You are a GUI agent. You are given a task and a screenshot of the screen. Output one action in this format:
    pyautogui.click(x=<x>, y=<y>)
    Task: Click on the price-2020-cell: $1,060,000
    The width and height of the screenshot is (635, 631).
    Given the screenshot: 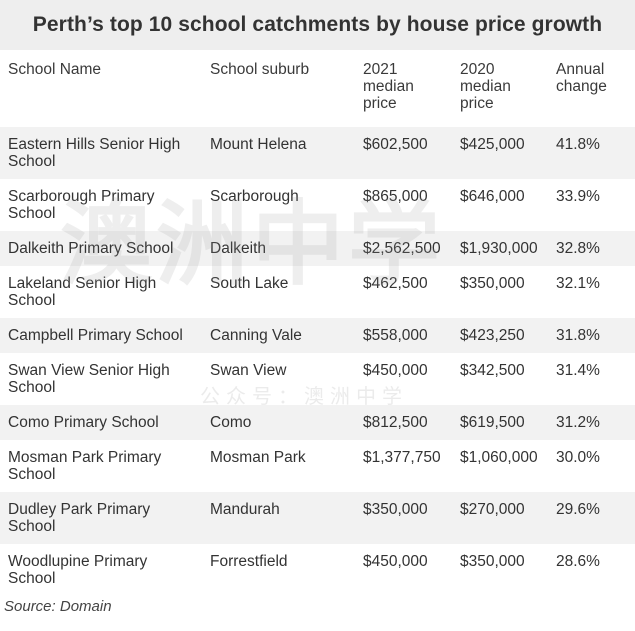 What is the action you would take?
    pyautogui.click(x=499, y=457)
    